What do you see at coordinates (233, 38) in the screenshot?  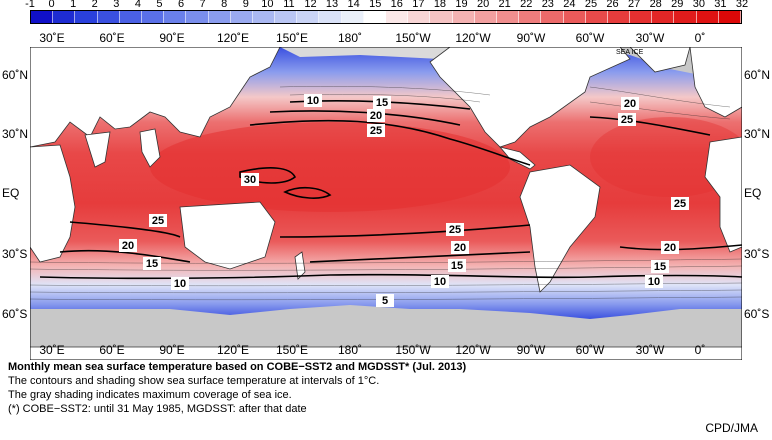 I see `longitude-label: 120˚E` at bounding box center [233, 38].